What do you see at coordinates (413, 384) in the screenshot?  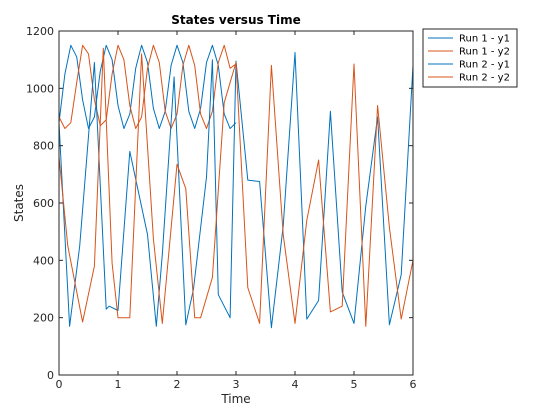 I see `x-tick-label: 6` at bounding box center [413, 384].